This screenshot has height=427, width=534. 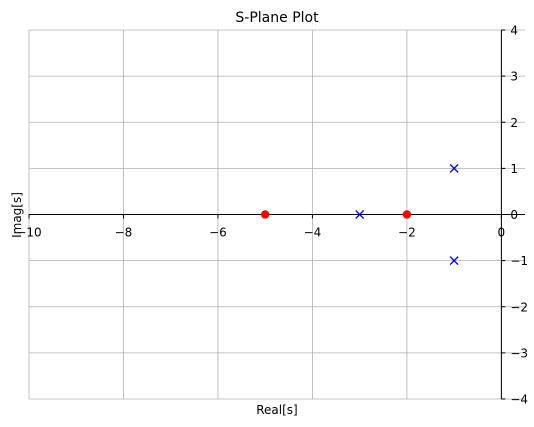 I want to click on x-tick-label: −4, so click(x=313, y=233).